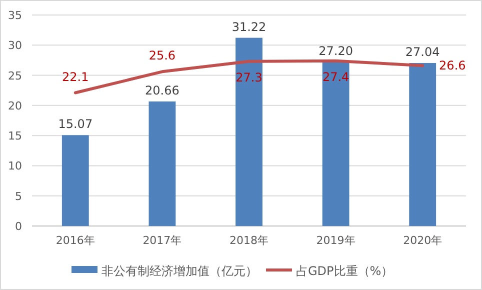  Describe the element at coordinates (452, 65) in the screenshot. I see `data-label: 26.6` at that location.